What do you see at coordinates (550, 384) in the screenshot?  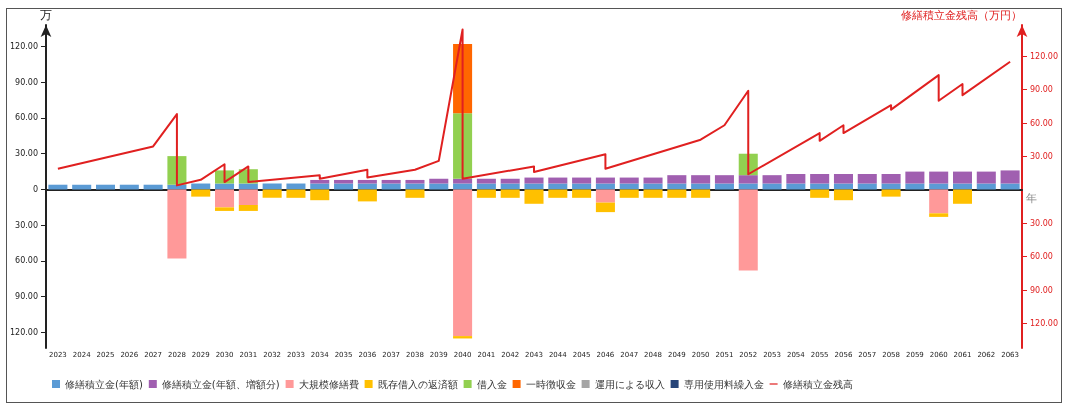 I see `legend-label: 一時徴収金` at bounding box center [550, 384].